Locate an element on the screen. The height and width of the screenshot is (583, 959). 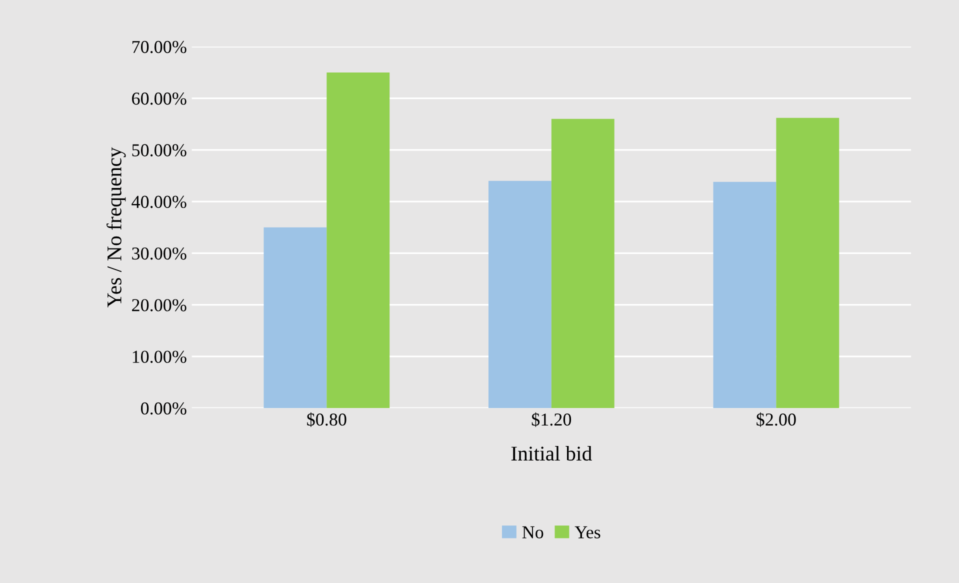
x-tick-label: $1.20 is located at coordinates (552, 419).